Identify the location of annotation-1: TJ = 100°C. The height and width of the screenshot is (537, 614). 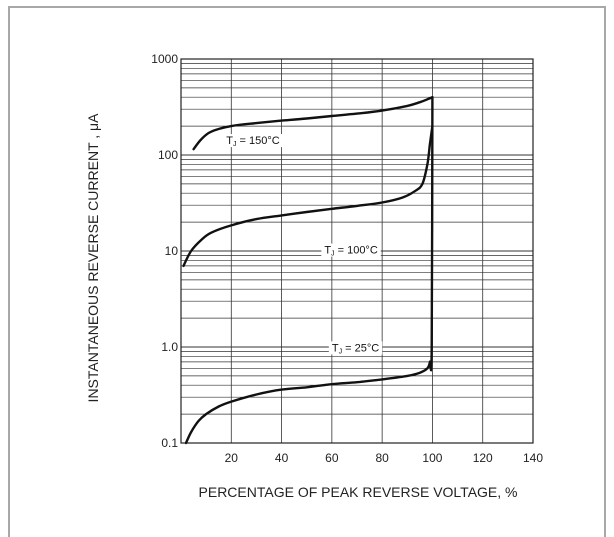
(351, 251).